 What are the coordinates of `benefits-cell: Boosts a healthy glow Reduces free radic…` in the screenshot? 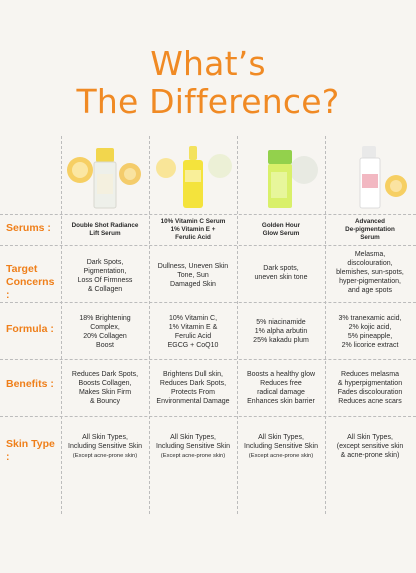 It's located at (281, 388).